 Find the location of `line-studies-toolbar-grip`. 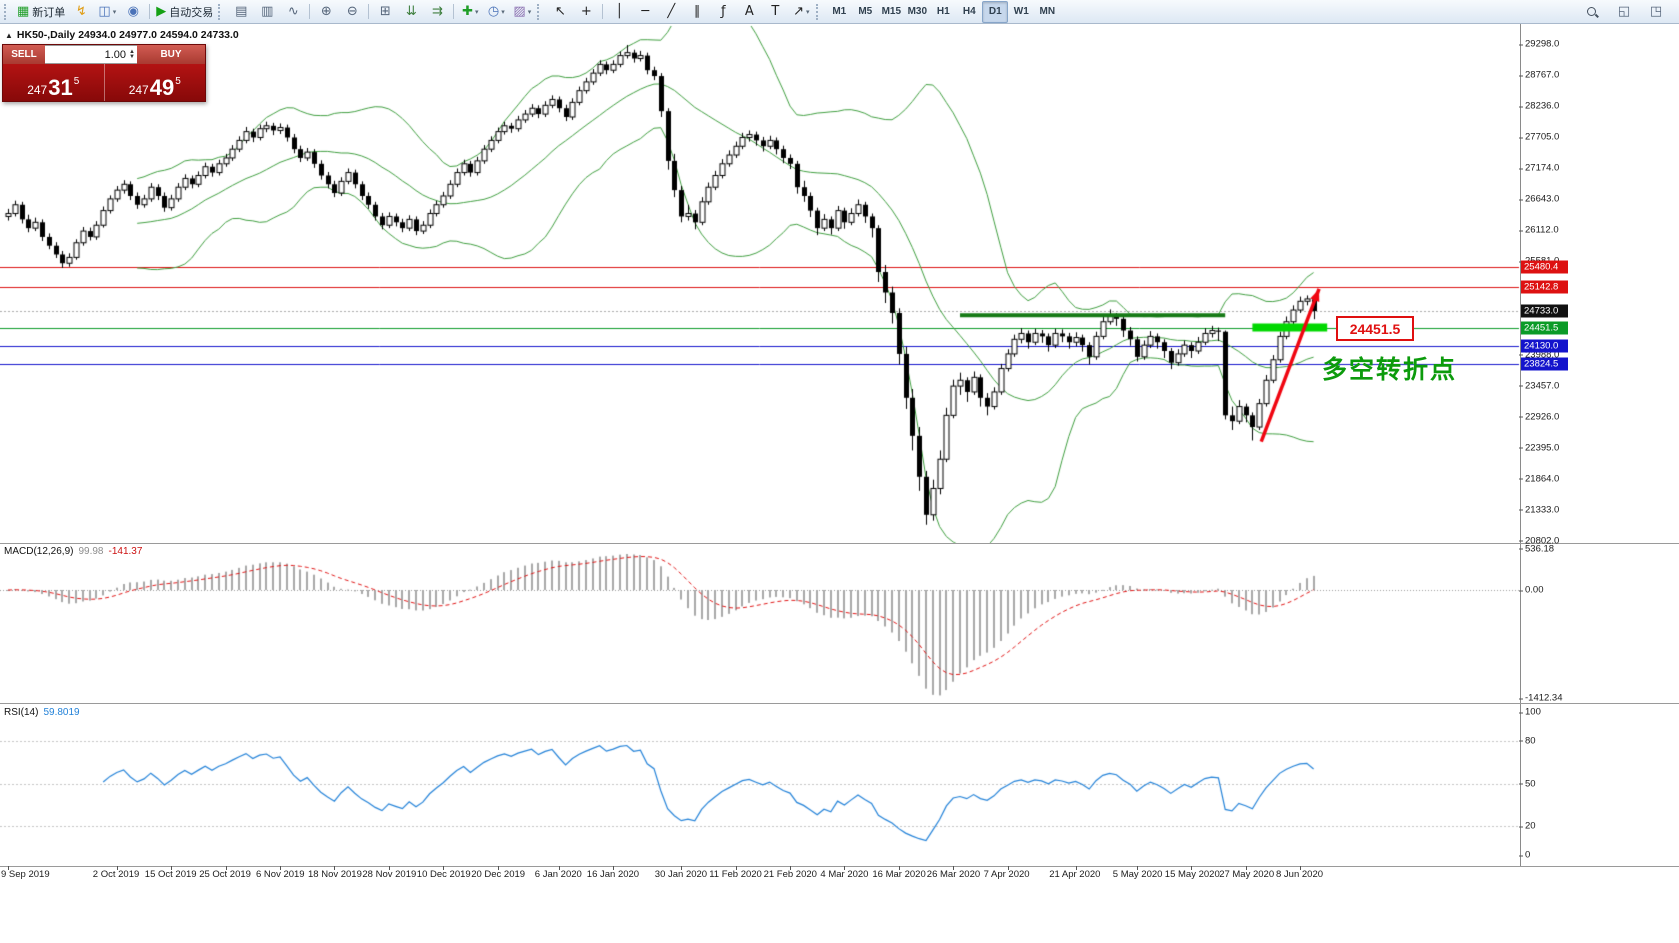

line-studies-toolbar-grip is located at coordinates (540, 11).